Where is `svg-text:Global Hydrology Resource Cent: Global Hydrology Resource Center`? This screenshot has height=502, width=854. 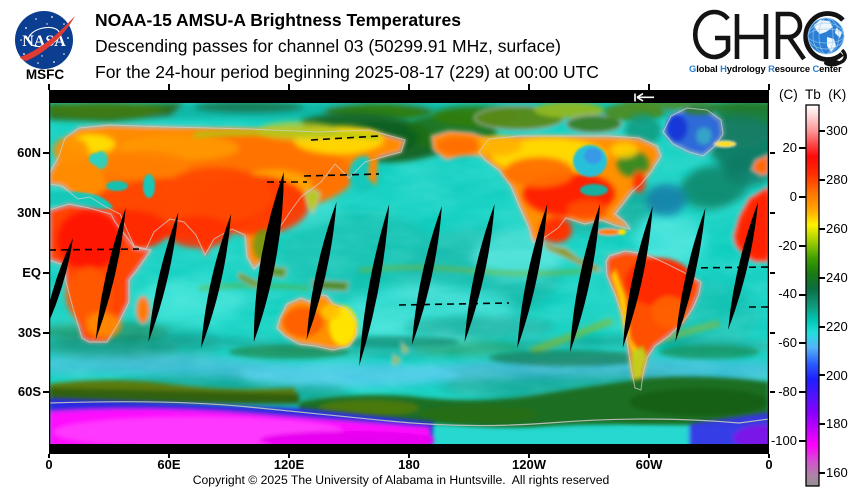
svg-text:Global Hydrology Resource Cent: Global Hydrology Resource Center is located at coordinates (765, 68).